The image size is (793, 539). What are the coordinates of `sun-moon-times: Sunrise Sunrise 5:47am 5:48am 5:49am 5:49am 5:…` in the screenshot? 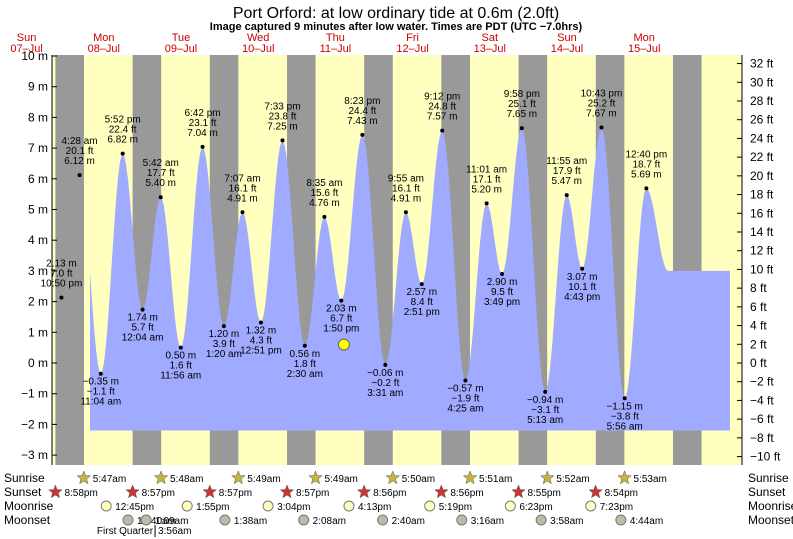 It's located at (398, 503).